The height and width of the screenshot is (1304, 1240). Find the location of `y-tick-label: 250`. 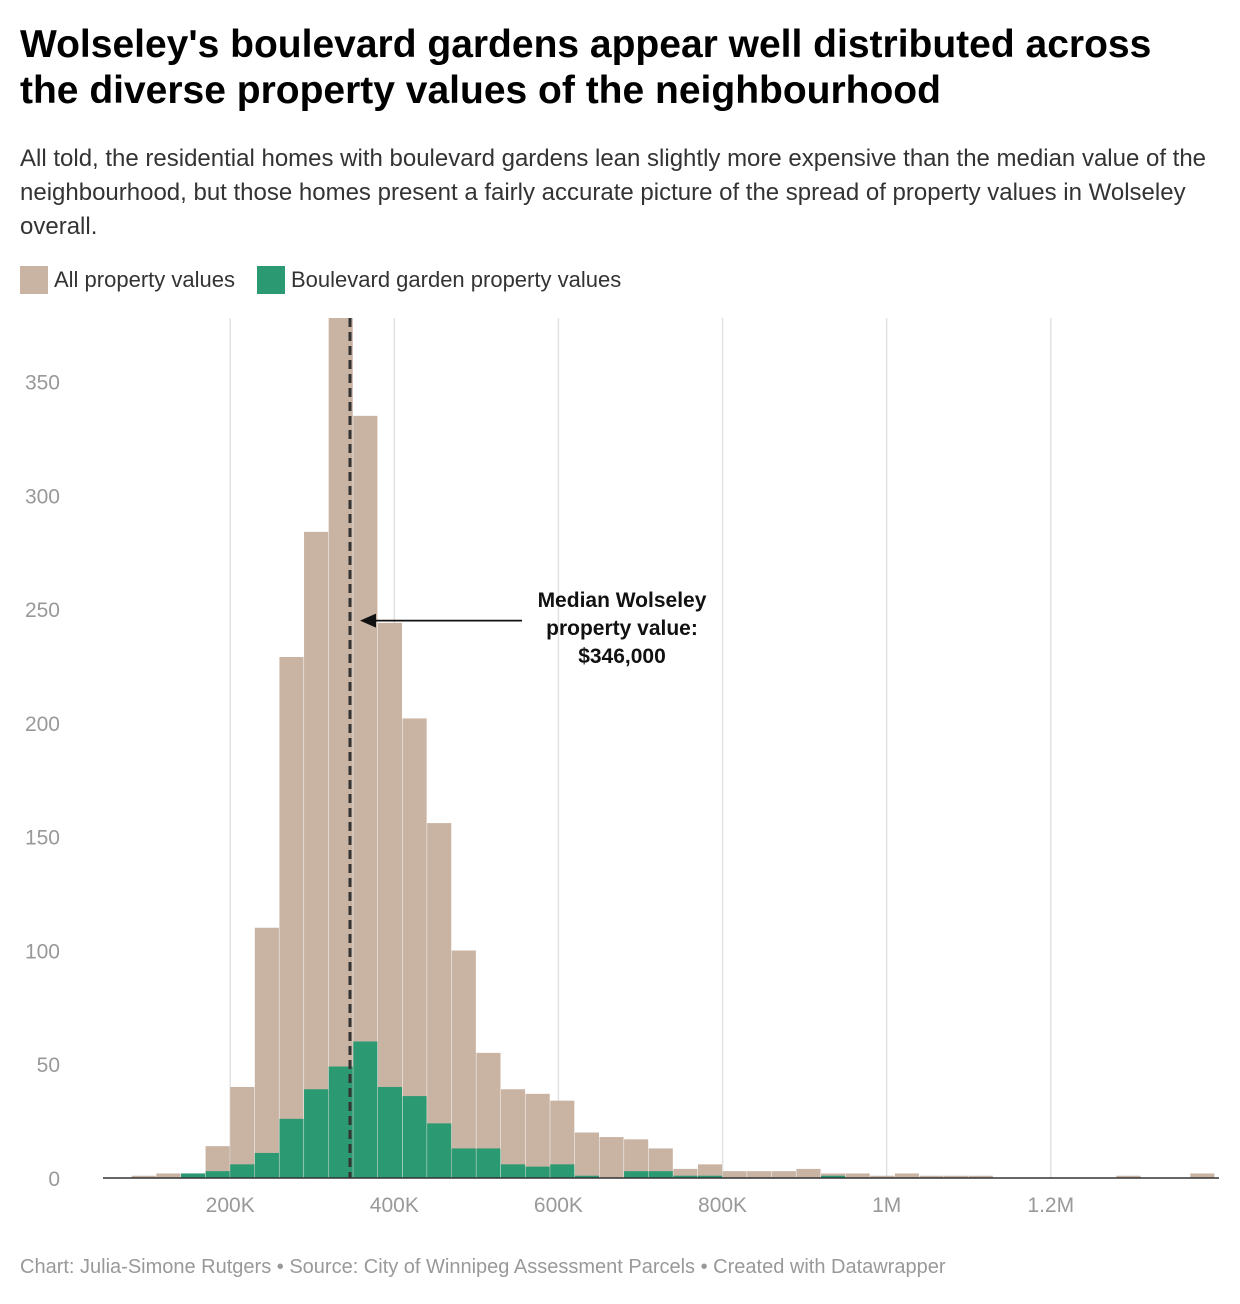

y-tick-label: 250 is located at coordinates (42, 610).